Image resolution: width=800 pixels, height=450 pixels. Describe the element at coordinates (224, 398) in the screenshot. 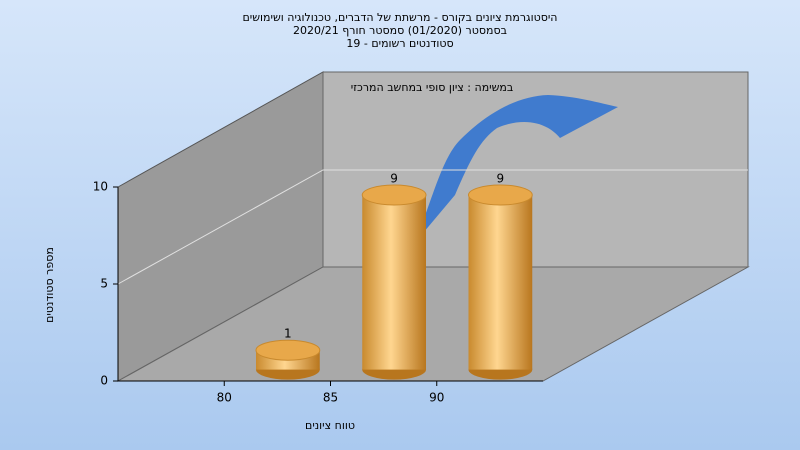

I see `x-tick-label: 80` at that location.